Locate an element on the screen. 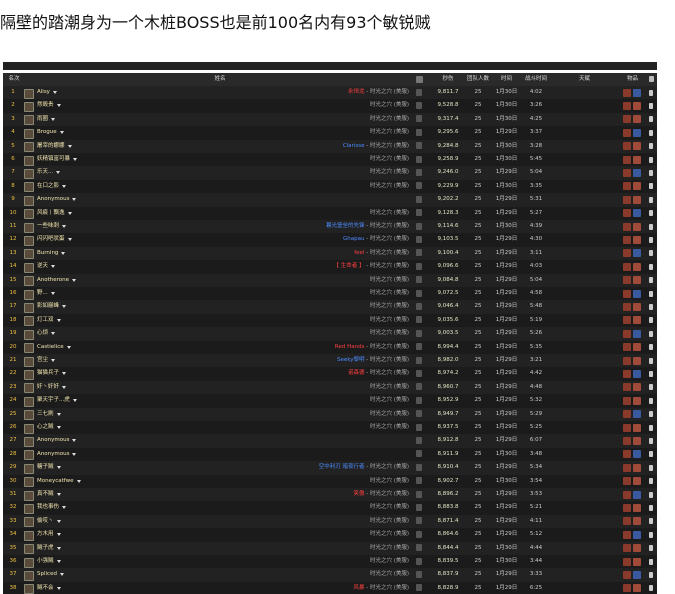  player-name: 猫猫兵子 is located at coordinates (48, 373).